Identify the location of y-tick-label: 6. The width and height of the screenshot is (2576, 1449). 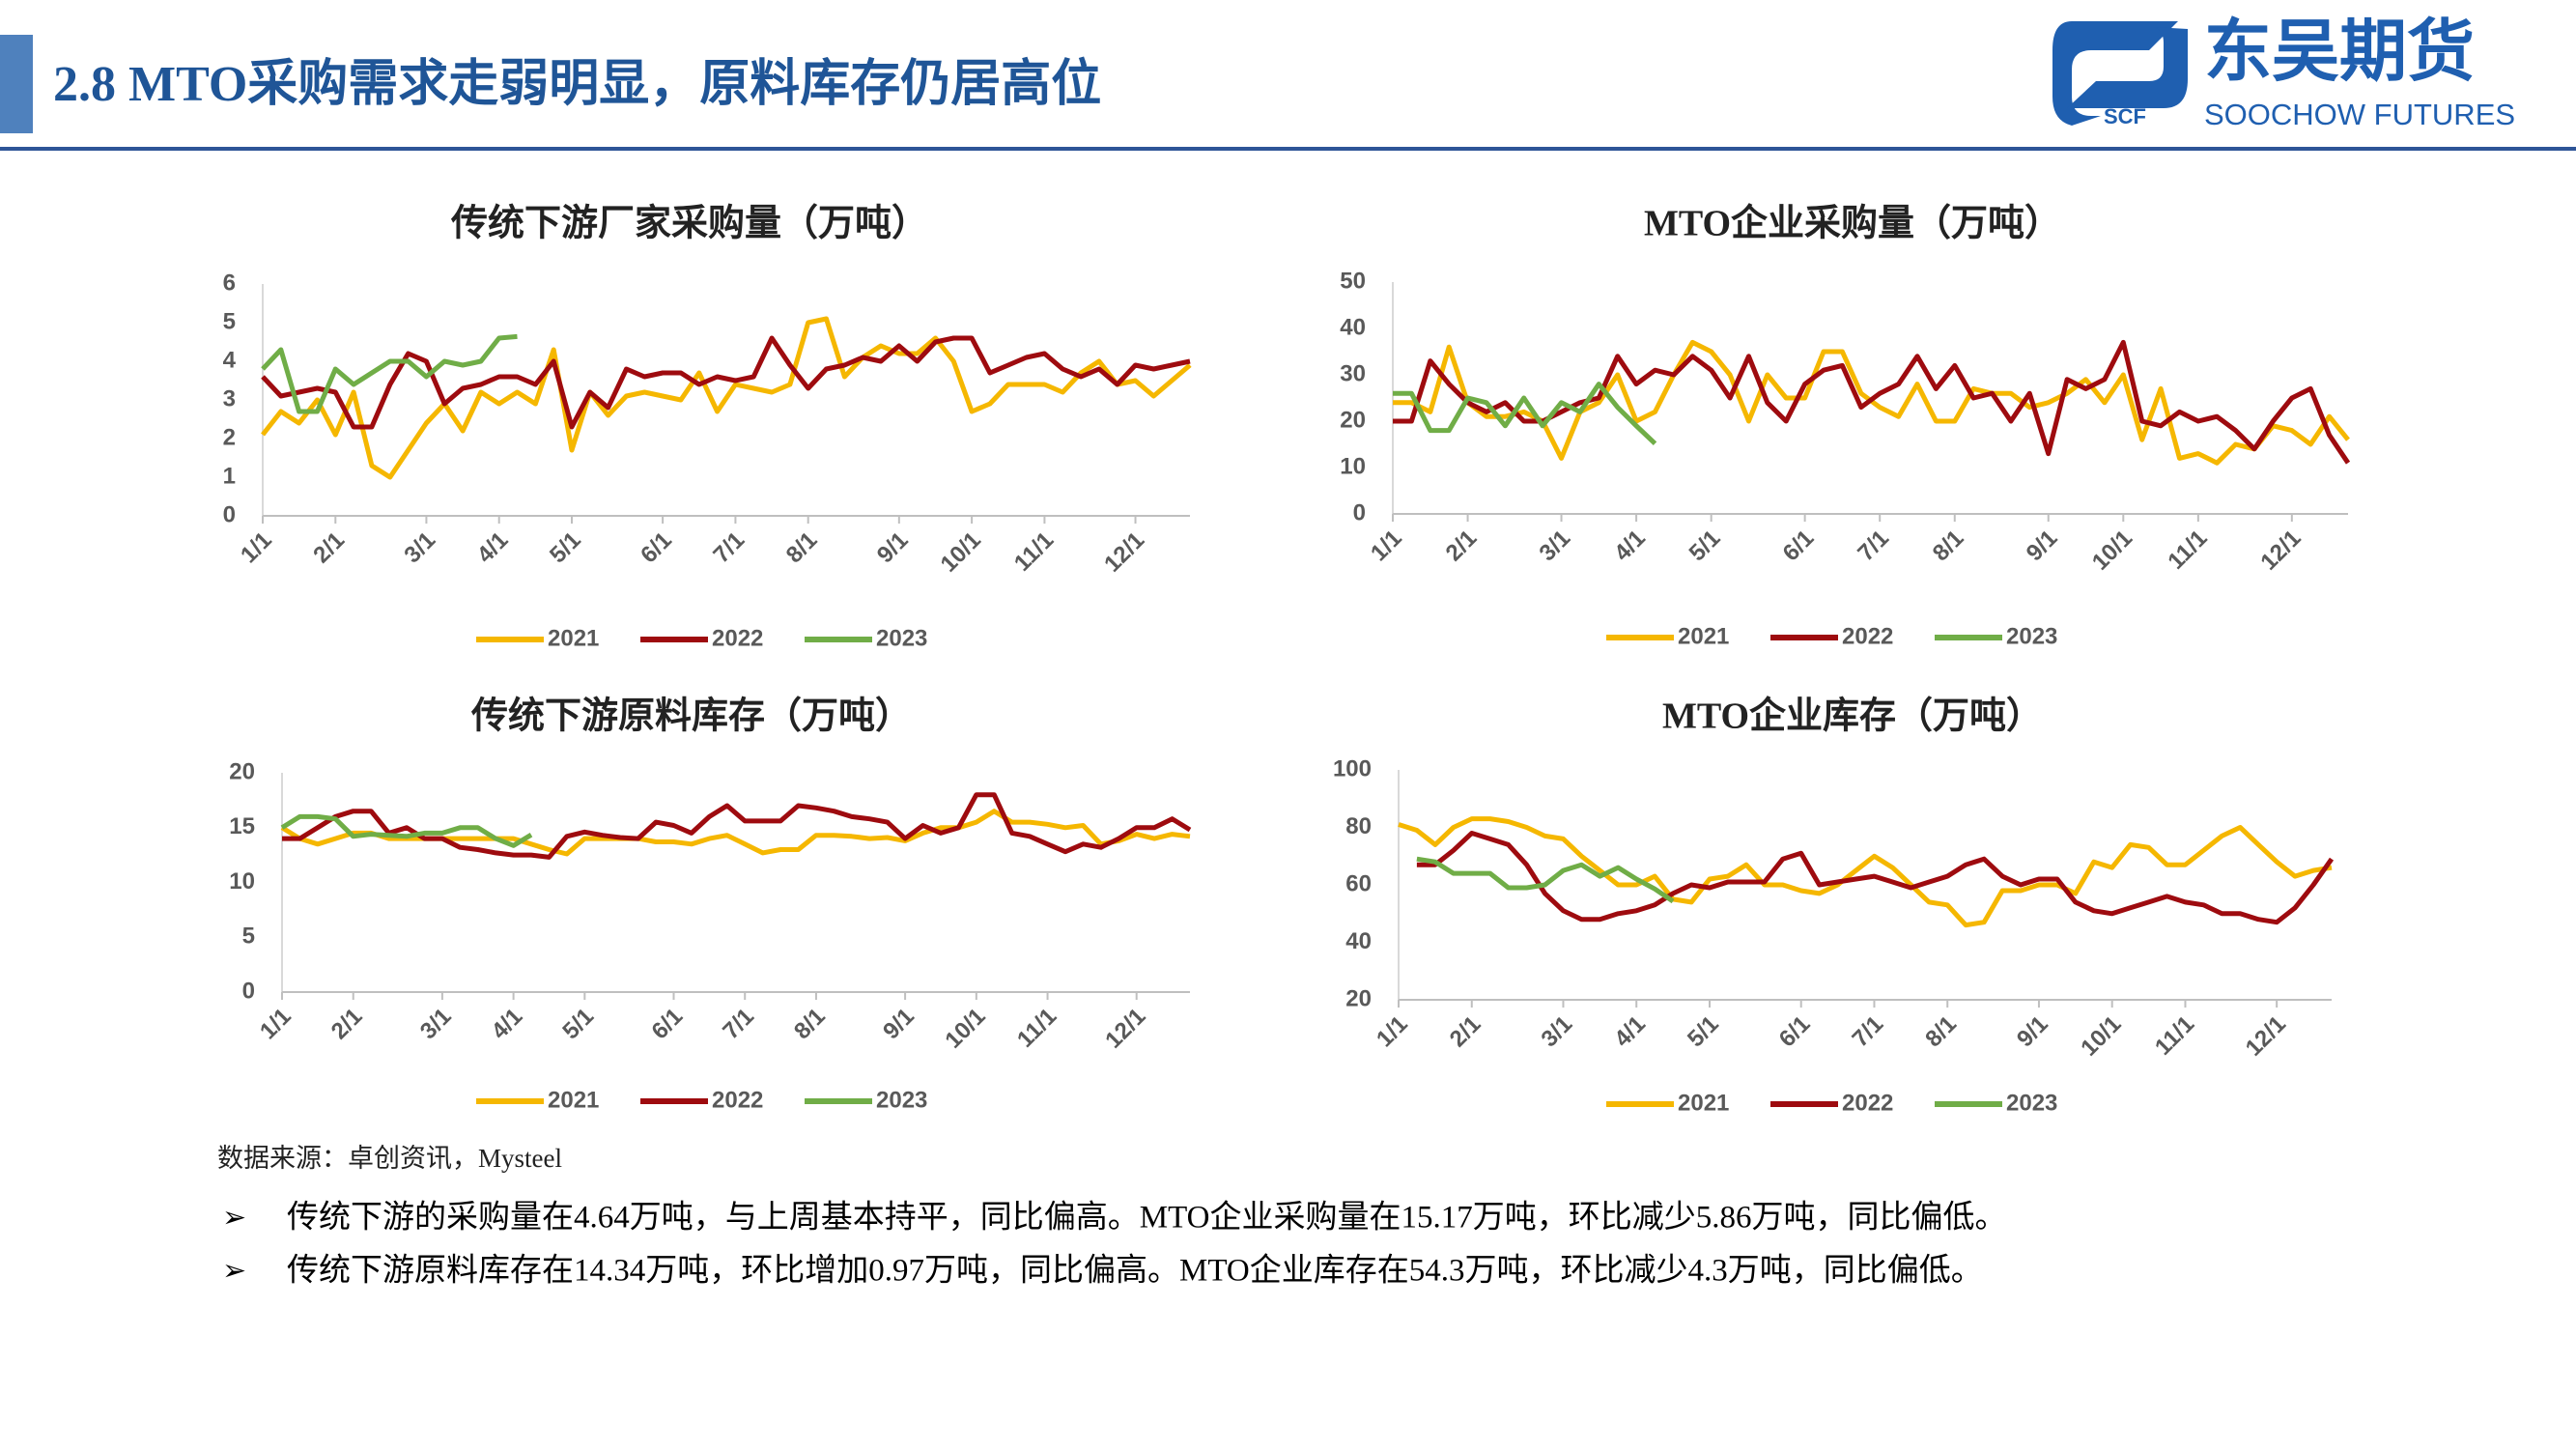
(229, 283).